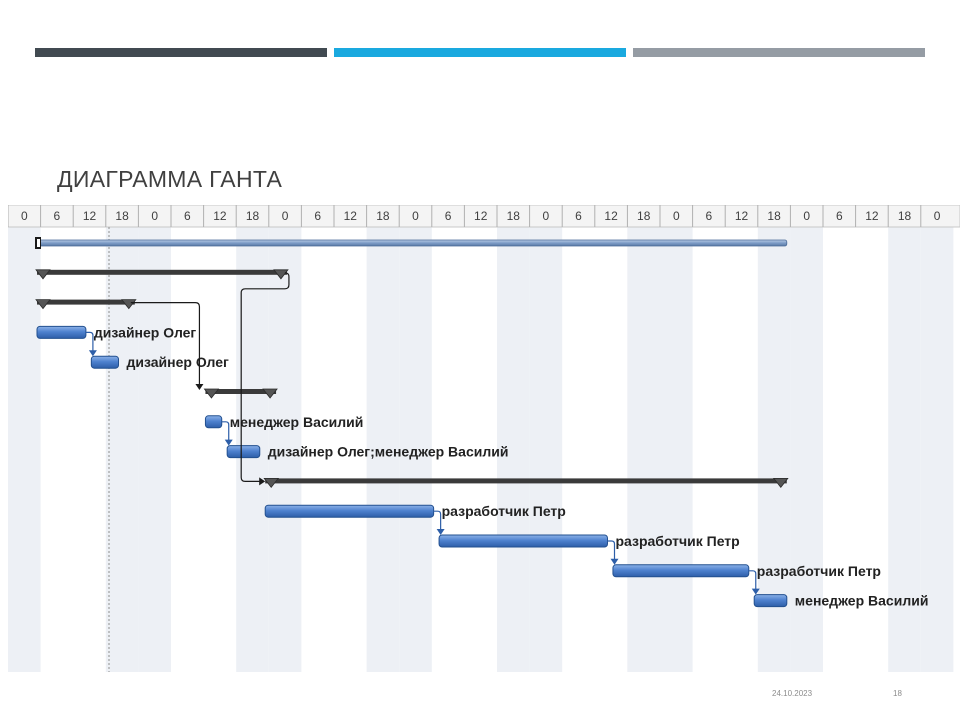 Image resolution: width=960 pixels, height=720 pixels. What do you see at coordinates (792, 693) in the screenshot?
I see `footer-date: 24.10.2023` at bounding box center [792, 693].